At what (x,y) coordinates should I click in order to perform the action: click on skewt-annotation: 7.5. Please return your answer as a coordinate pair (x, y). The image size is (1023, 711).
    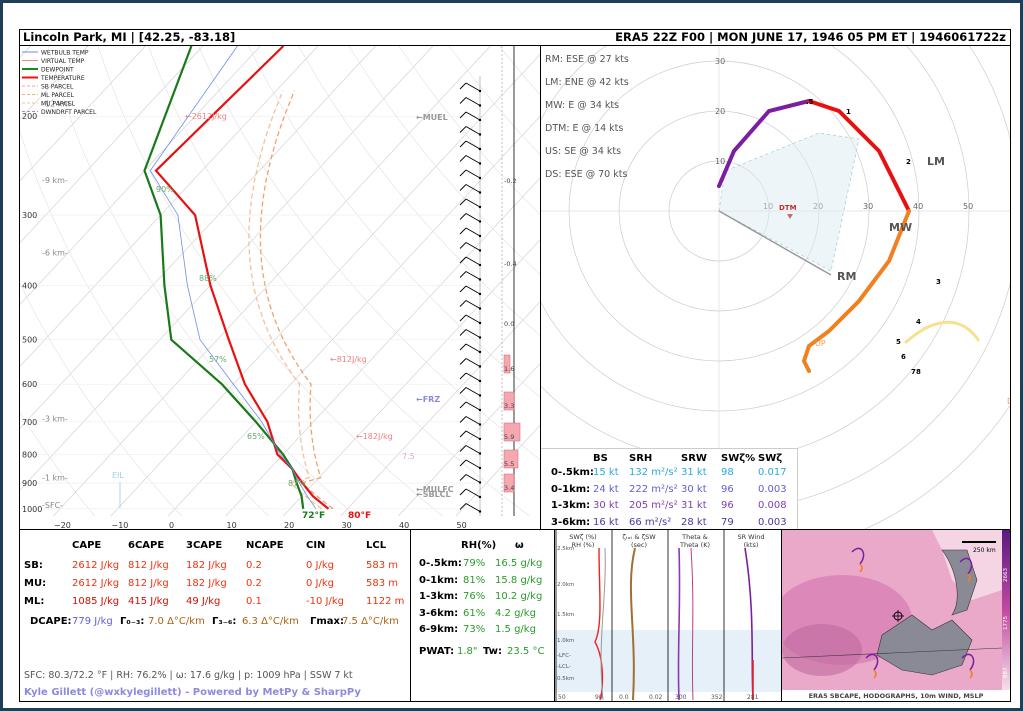
    Looking at the image, I should click on (408, 456).